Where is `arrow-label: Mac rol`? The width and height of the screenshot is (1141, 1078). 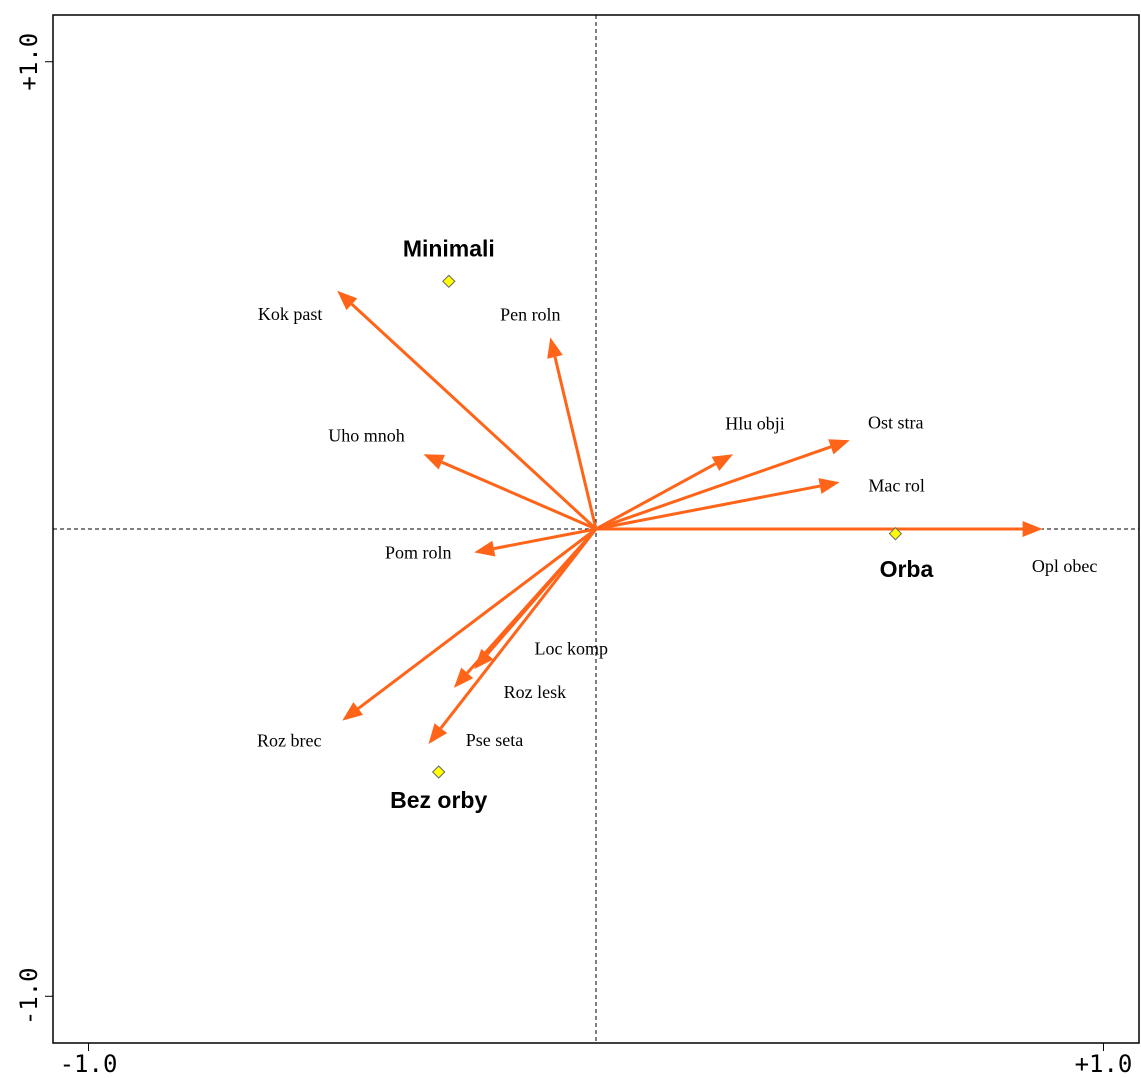
arrow-label: Mac rol is located at coordinates (896, 485).